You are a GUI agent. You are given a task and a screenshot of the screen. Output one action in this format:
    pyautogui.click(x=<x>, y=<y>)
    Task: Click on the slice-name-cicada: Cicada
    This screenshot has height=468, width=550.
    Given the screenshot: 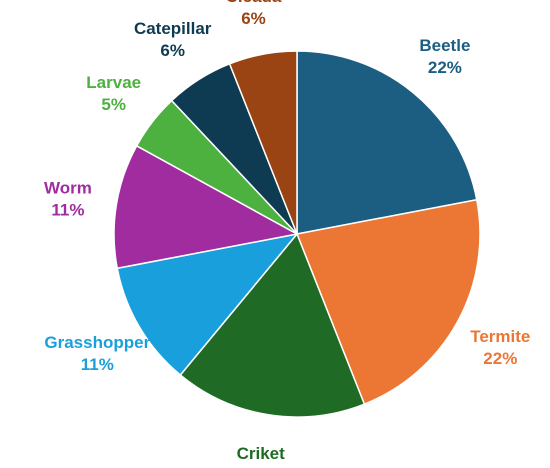 What is the action you would take?
    pyautogui.click(x=254, y=3)
    